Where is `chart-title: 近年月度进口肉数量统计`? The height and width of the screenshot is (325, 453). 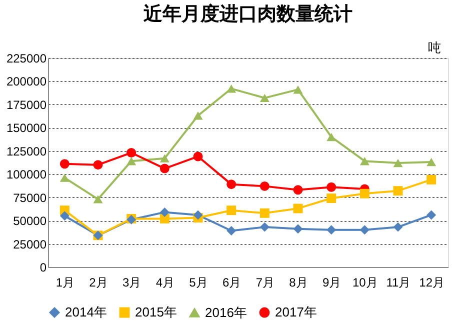
chart-title: 近年月度进口肉数量统计 is located at coordinates (247, 14).